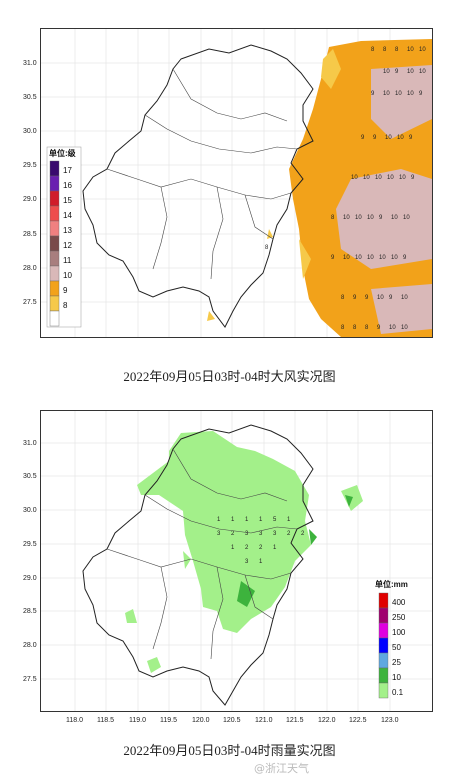 This screenshot has height=781, width=459. Describe the element at coordinates (264, 720) in the screenshot. I see `svg-text: 121.0` at that location.